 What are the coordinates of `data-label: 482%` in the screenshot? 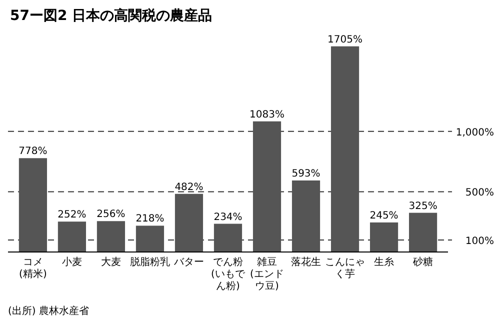 It's located at (189, 187).